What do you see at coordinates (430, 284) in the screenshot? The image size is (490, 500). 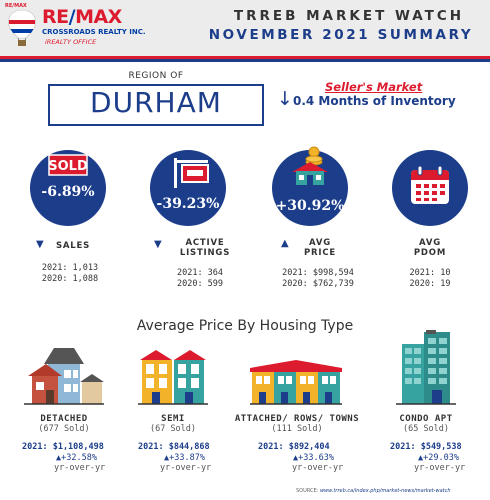 I see `pdom-2020: 2020: 19` at bounding box center [430, 284].